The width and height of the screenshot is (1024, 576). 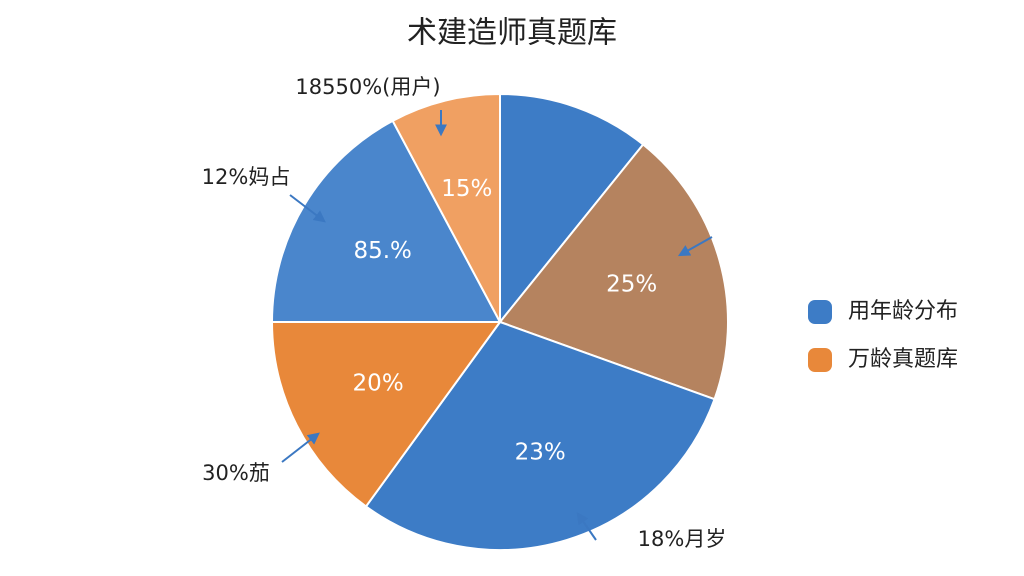 I want to click on legend-label: 用年龄分布, so click(x=903, y=311).